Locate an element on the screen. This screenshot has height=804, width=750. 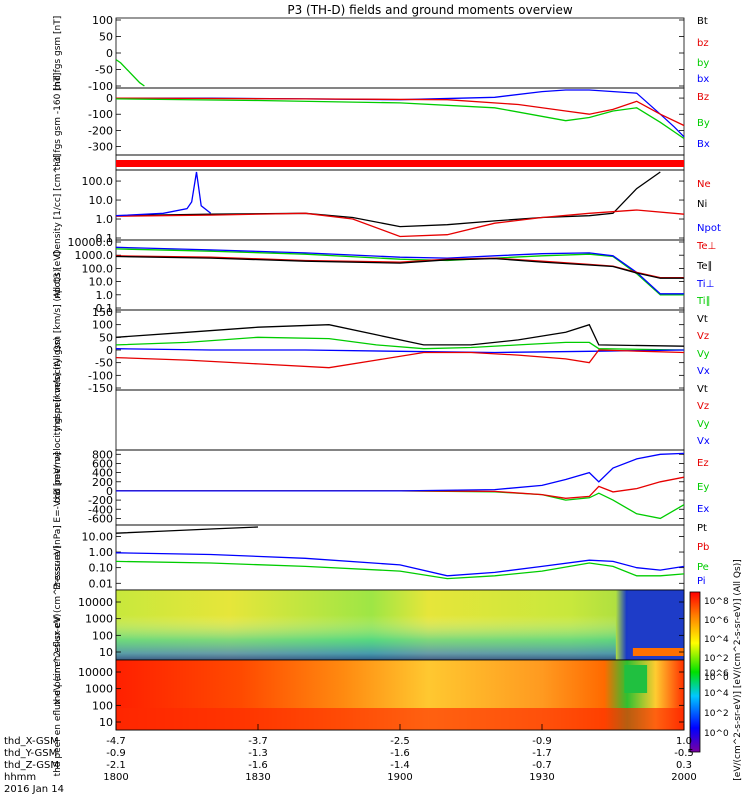
y-tick-label: 10.00 is located at coordinates (98, 536).